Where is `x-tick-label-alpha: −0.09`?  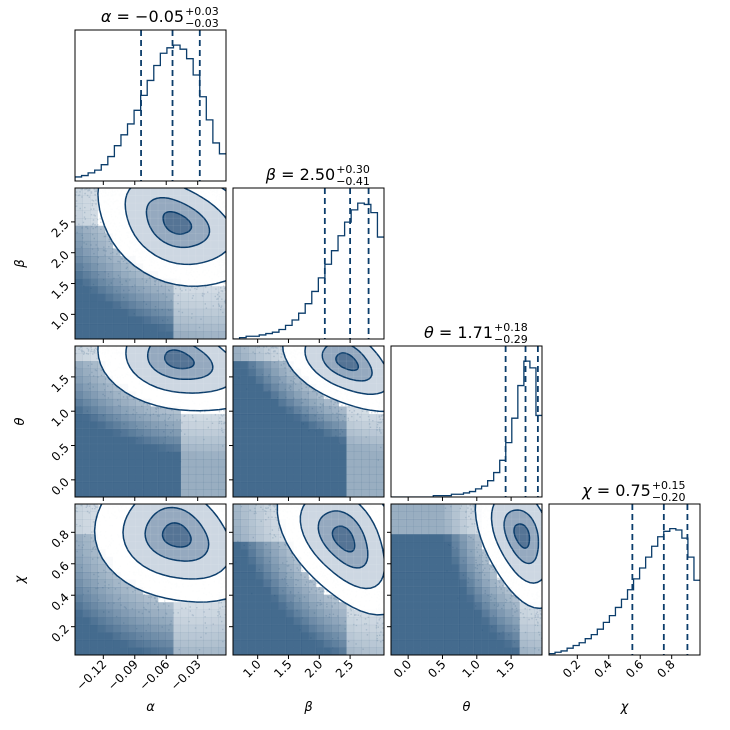
x-tick-label-alpha: −0.09 is located at coordinates (123, 675).